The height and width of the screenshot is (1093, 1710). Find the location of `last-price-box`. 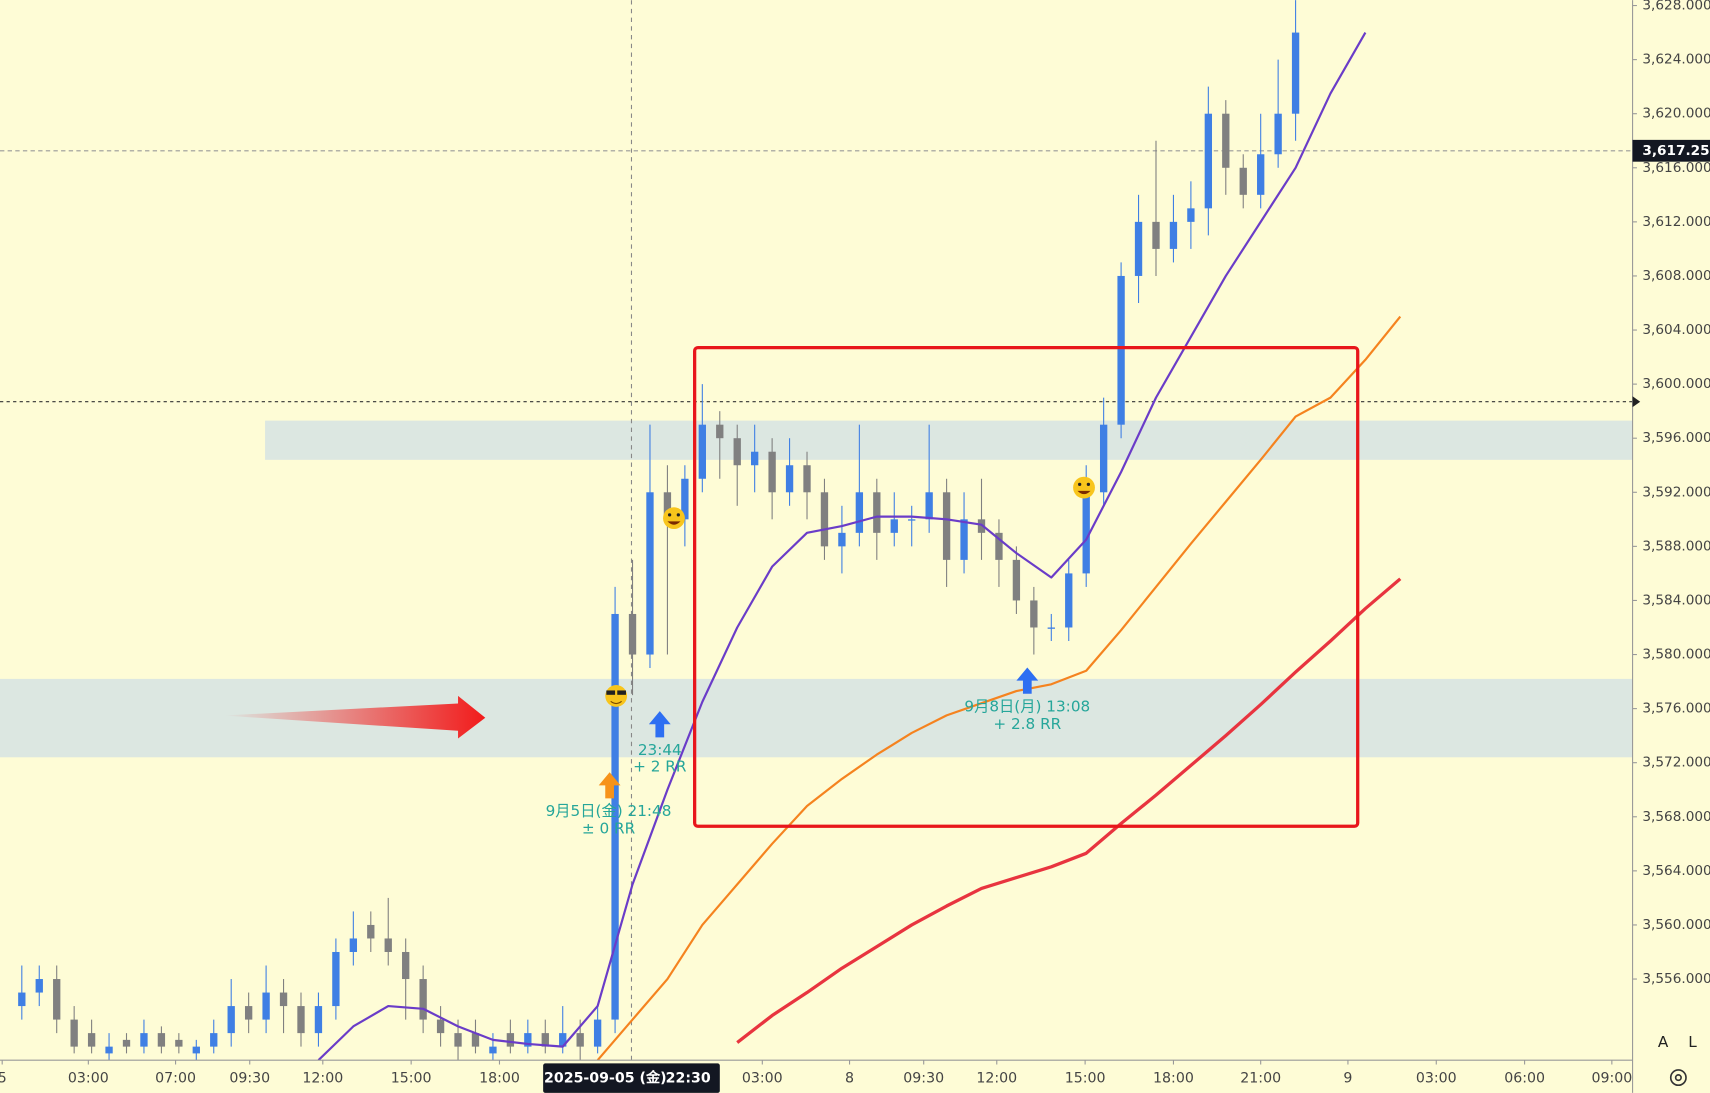

last-price-box is located at coordinates (1671, 150).